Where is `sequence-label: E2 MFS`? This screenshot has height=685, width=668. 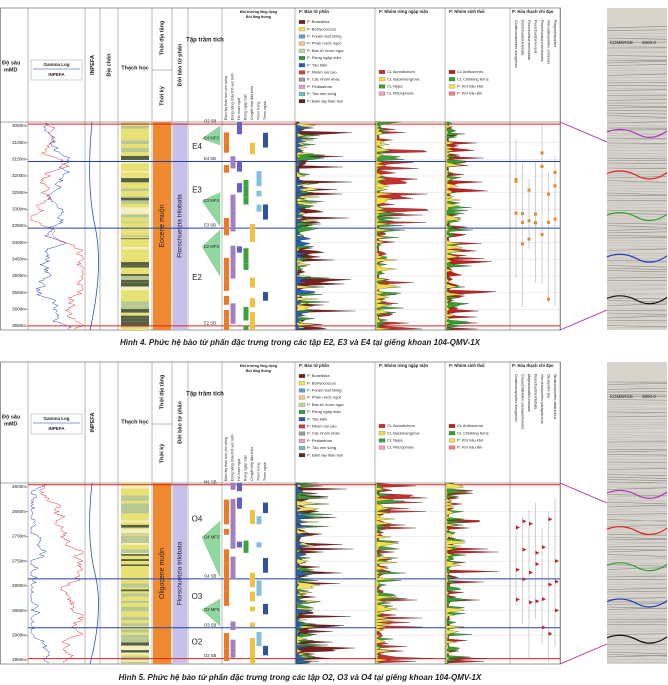 sequence-label: E2 MFS is located at coordinates (211, 246).